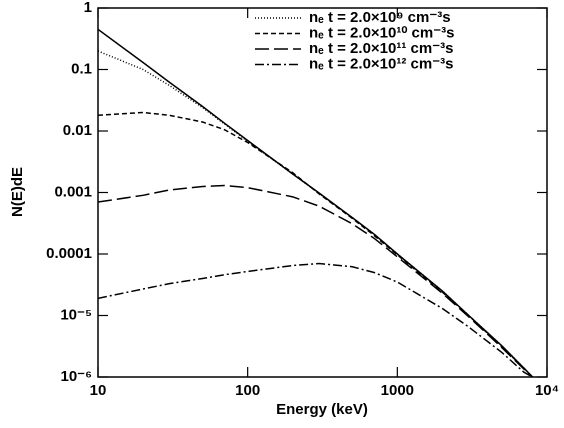 Image resolution: width=564 pixels, height=428 pixels. What do you see at coordinates (76, 314) in the screenshot?
I see `y-tick-label: 10⁻⁵` at bounding box center [76, 314].